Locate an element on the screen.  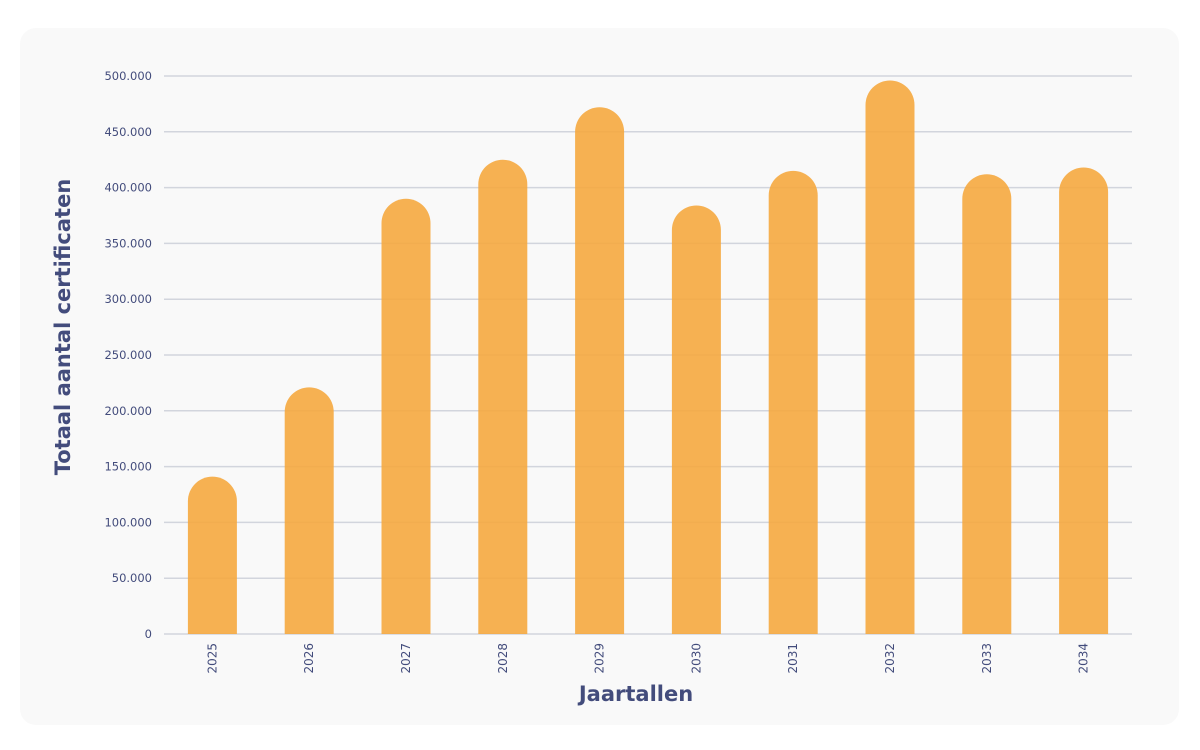
y-tick-label: 150.000 is located at coordinates (128, 467).